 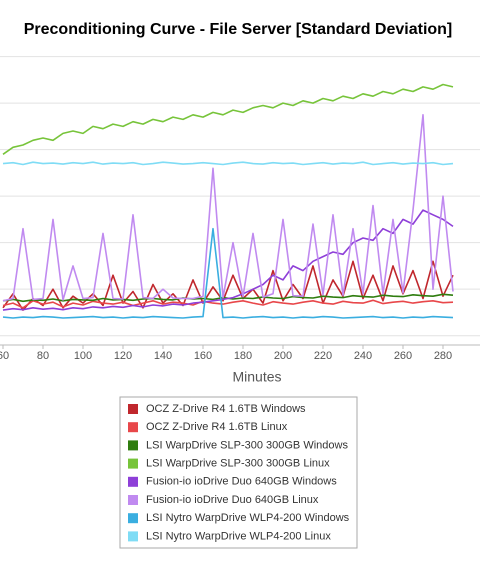 I want to click on x-tick-label: 120, so click(x=123, y=356).